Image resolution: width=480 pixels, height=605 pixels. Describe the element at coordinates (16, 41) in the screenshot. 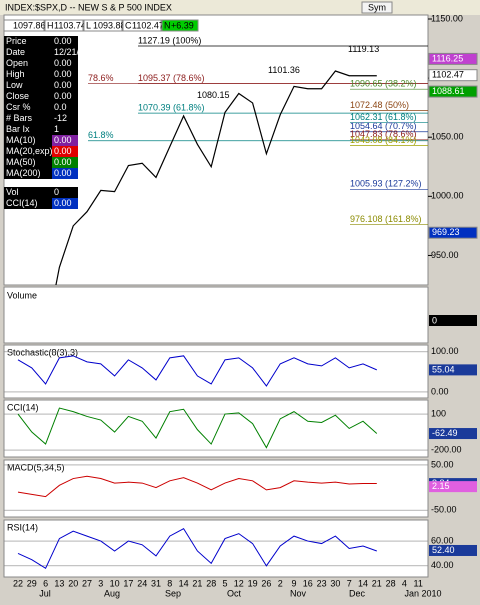

I see `data-window-label: Price` at that location.